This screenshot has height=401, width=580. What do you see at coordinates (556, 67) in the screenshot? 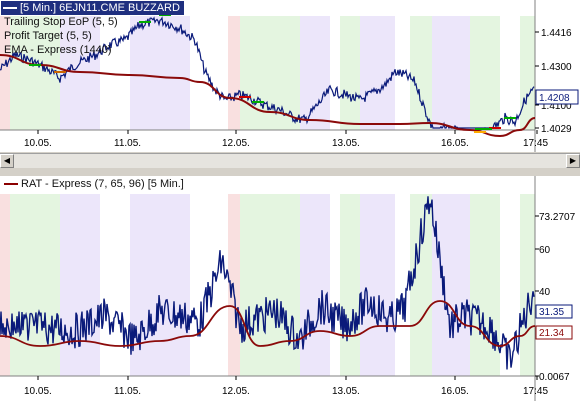
I see `y-tick-label: 1.4300` at bounding box center [556, 67].